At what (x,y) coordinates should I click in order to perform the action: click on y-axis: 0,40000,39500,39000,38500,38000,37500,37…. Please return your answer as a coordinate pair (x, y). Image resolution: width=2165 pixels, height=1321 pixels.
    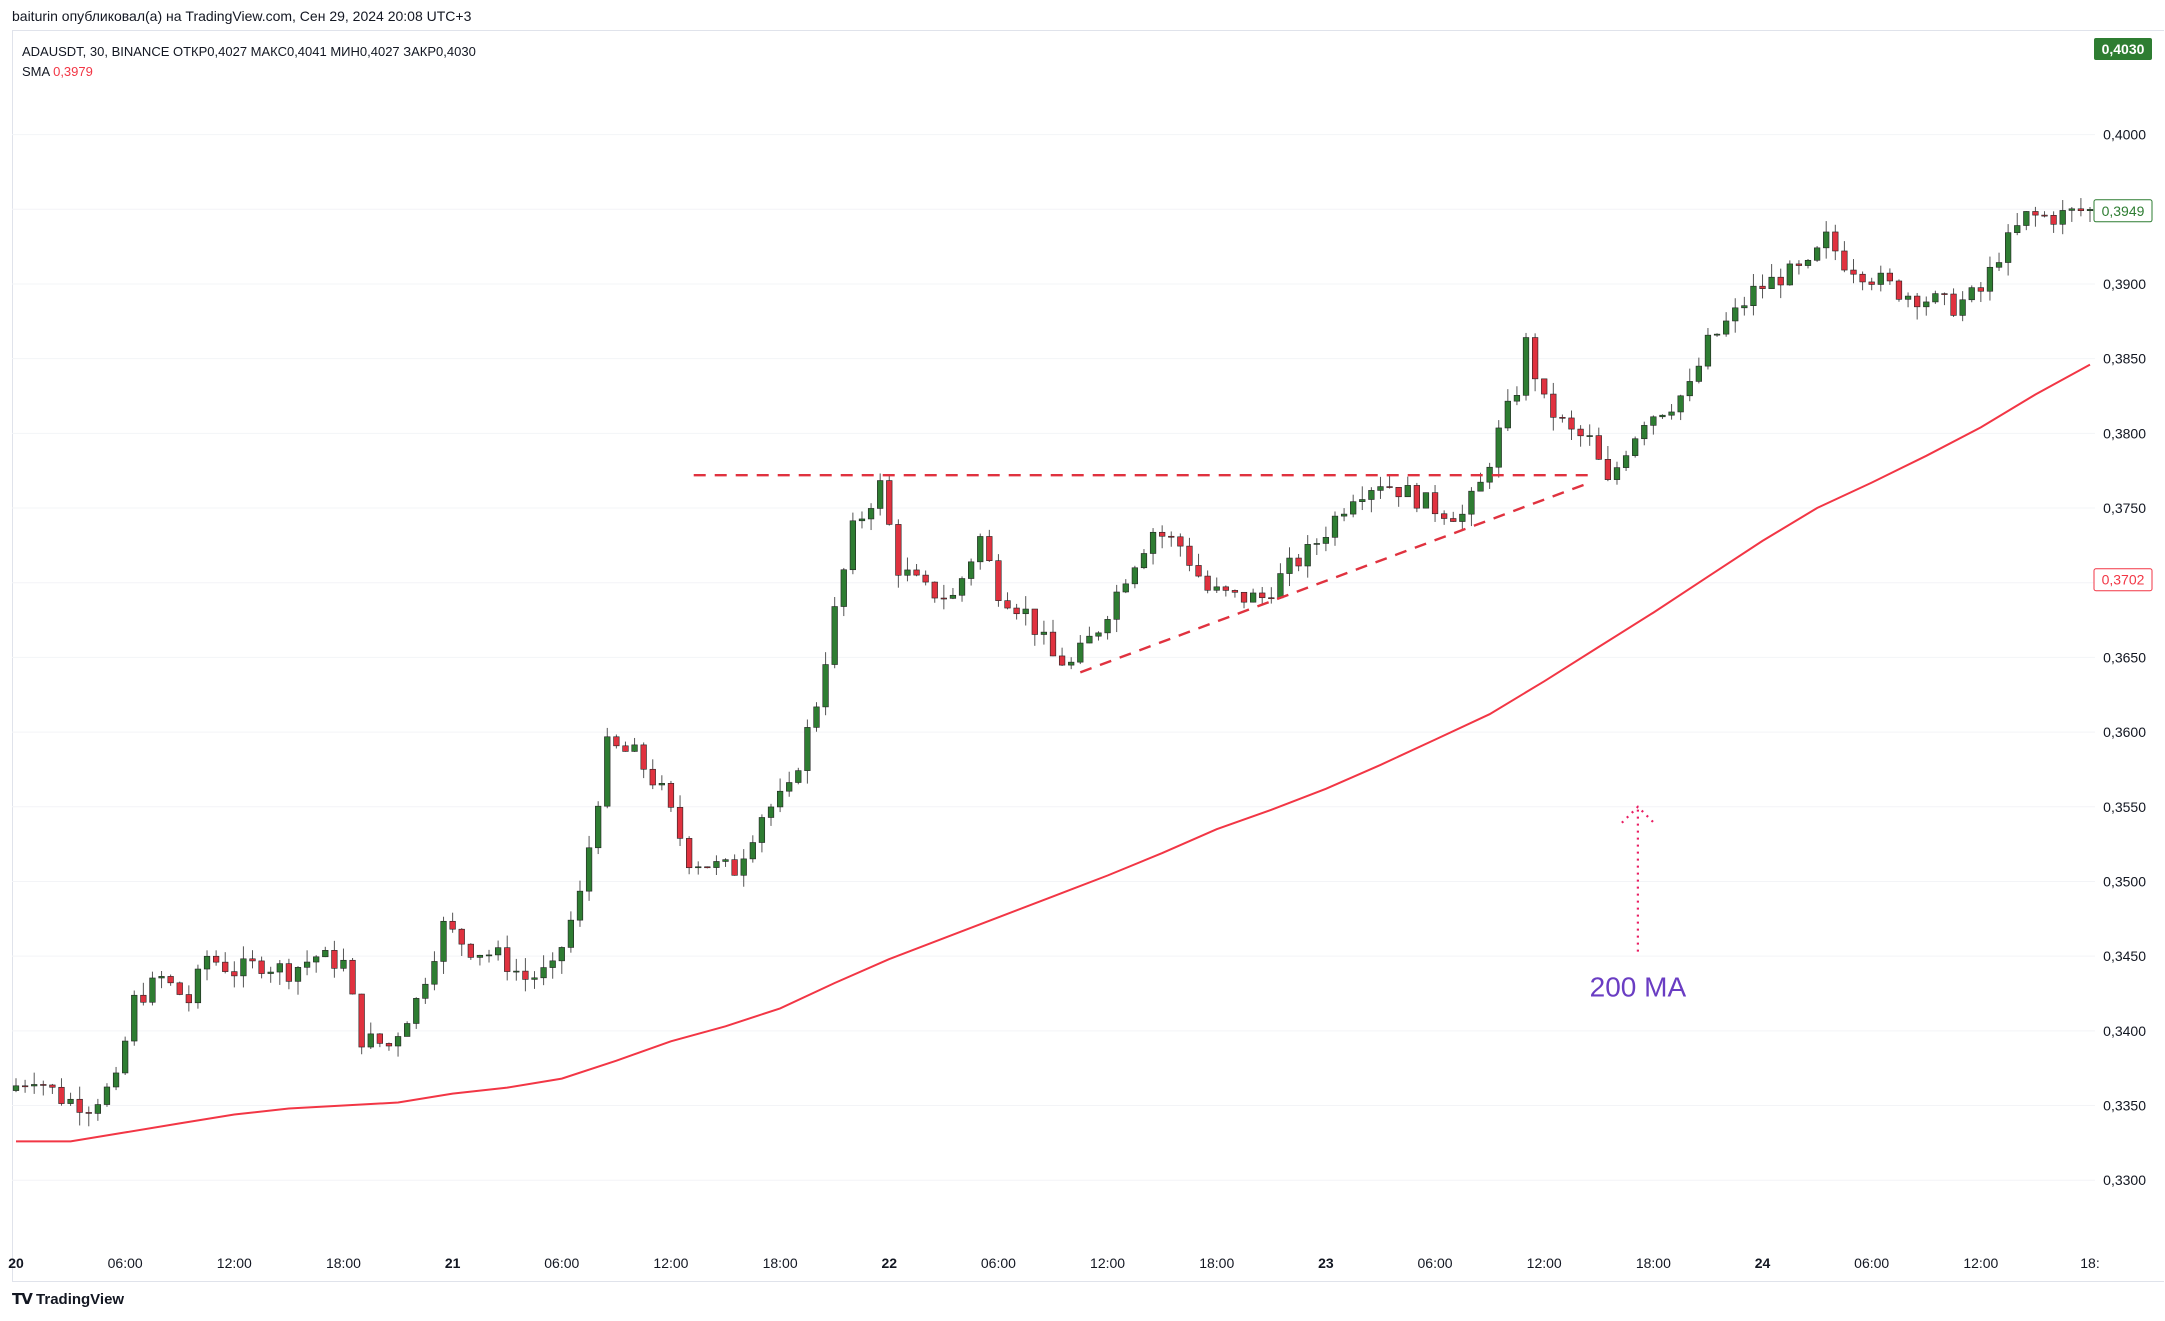
    Looking at the image, I should click on (2123, 613).